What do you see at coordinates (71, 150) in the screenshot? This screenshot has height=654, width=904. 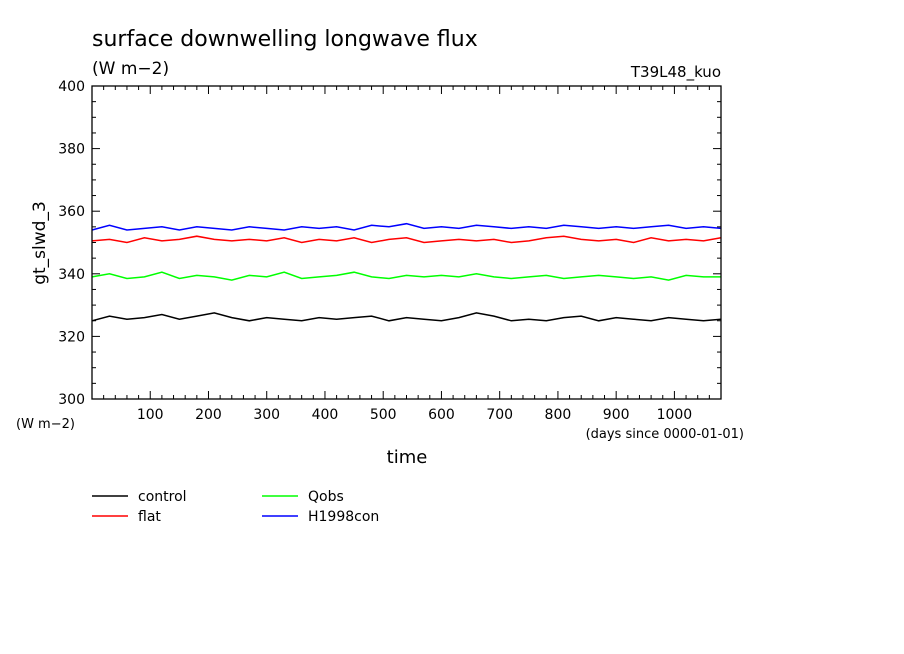 I see `y-tick-label-4: 380` at bounding box center [71, 150].